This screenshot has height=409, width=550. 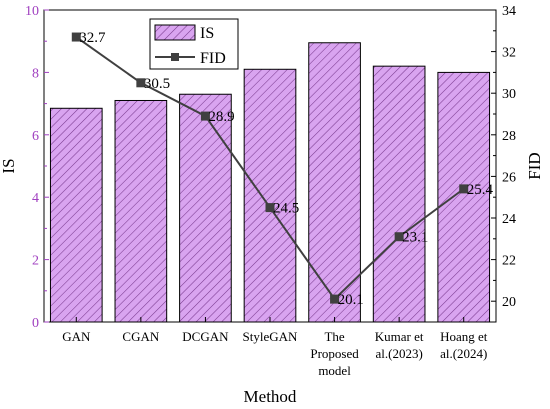 What do you see at coordinates (509, 94) in the screenshot?
I see `right-tick-label-5: 30` at bounding box center [509, 94].